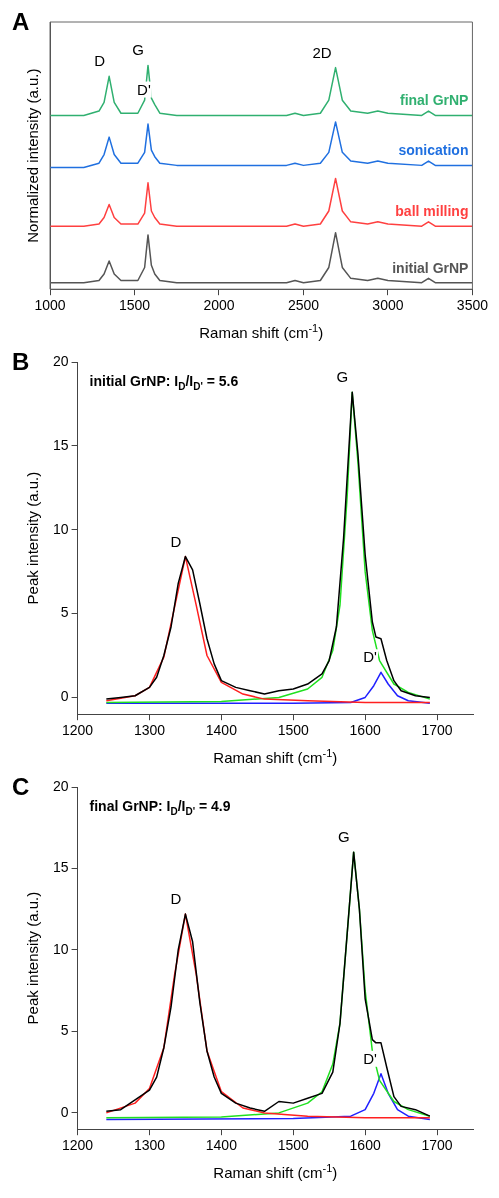  What do you see at coordinates (32, 155) in the screenshot?
I see `y-axis-title: Normalized intensity (a.u.)` at bounding box center [32, 155].